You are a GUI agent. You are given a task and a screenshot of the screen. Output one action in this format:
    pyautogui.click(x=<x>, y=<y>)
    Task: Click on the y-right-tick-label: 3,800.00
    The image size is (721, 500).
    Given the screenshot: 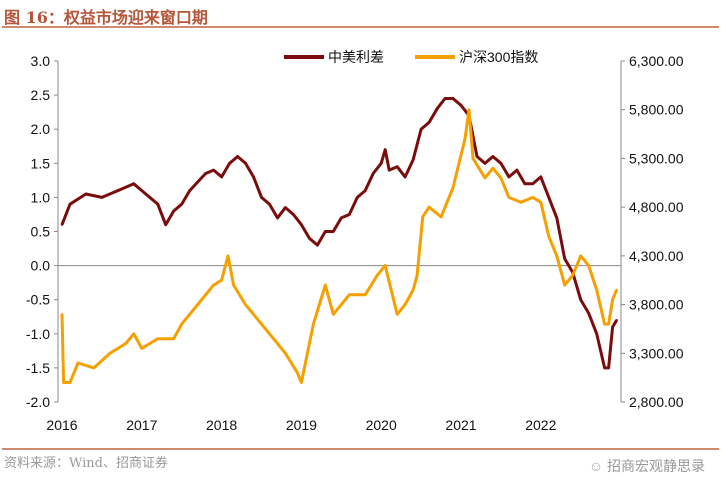 What is the action you would take?
    pyautogui.click(x=656, y=305)
    